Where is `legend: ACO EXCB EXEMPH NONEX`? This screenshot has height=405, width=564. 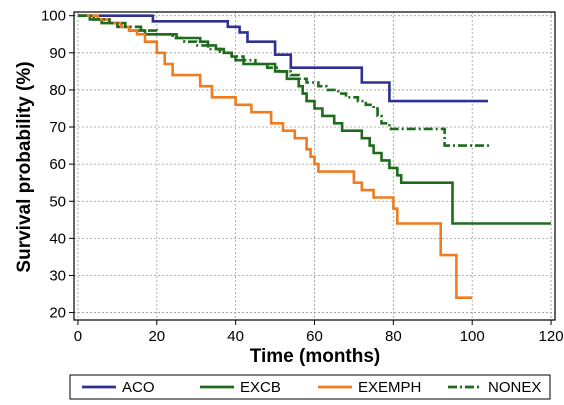 legend: ACO EXCB EXEMPH NONEX is located at coordinates (310, 387).